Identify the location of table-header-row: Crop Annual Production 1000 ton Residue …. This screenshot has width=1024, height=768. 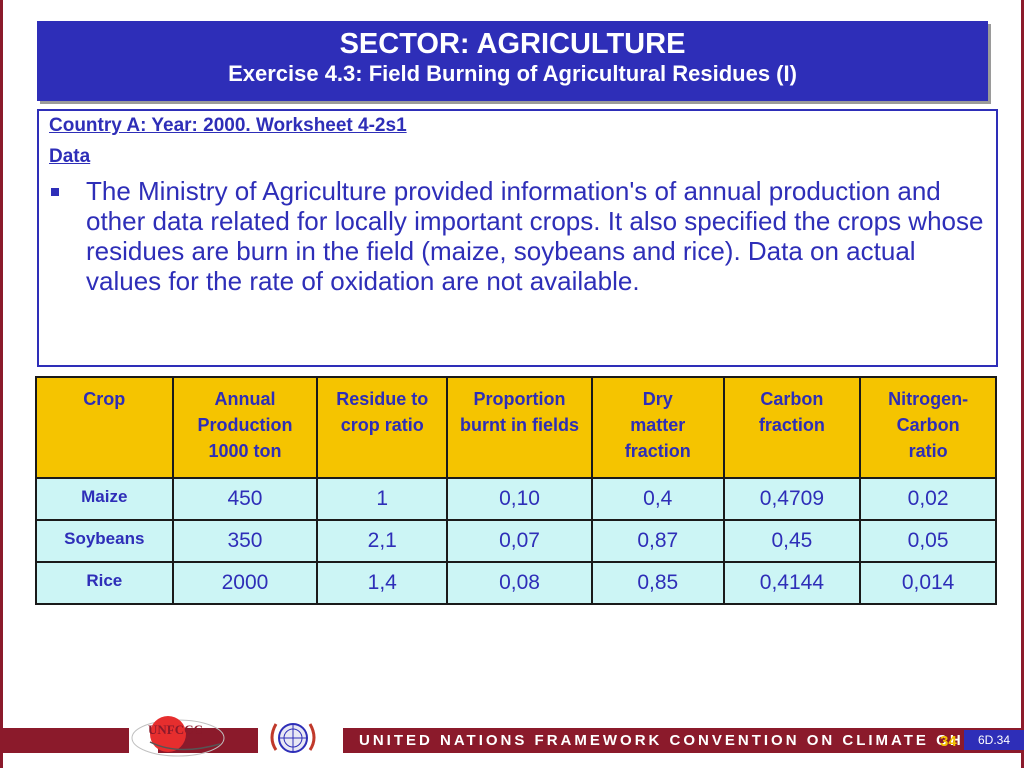
(516, 427).